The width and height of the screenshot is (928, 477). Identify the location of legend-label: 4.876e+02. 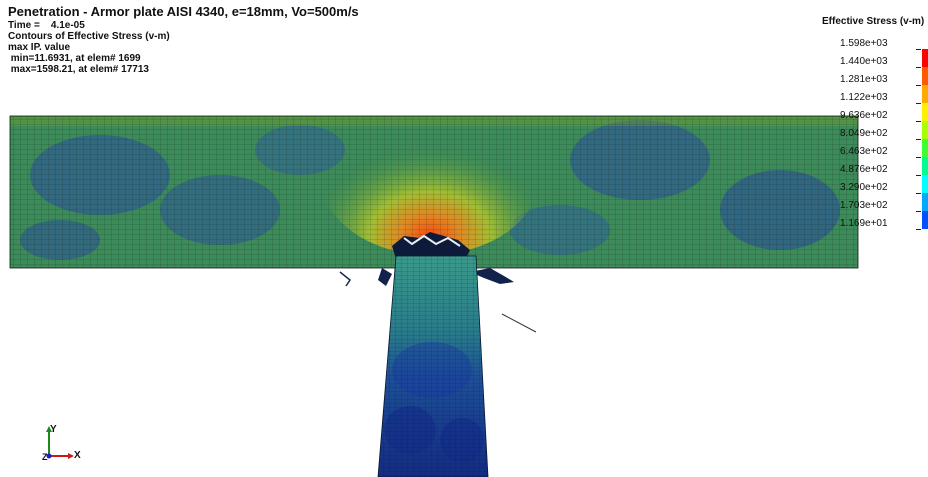
(864, 169).